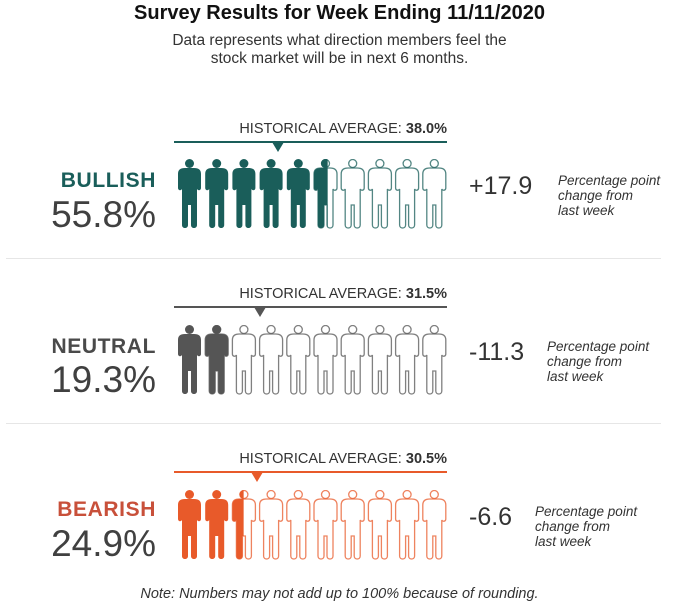  Describe the element at coordinates (103, 214) in the screenshot. I see `bullish-percent: 55.8%` at that location.